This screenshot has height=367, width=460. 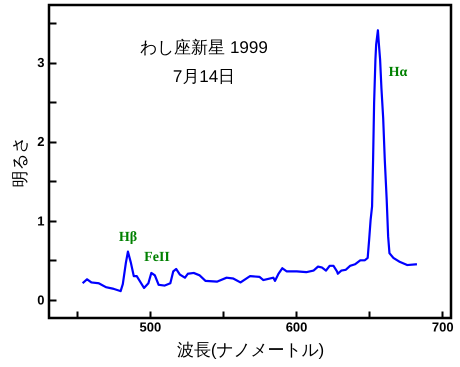 I want to click on annotation: Hα, so click(x=398, y=72).